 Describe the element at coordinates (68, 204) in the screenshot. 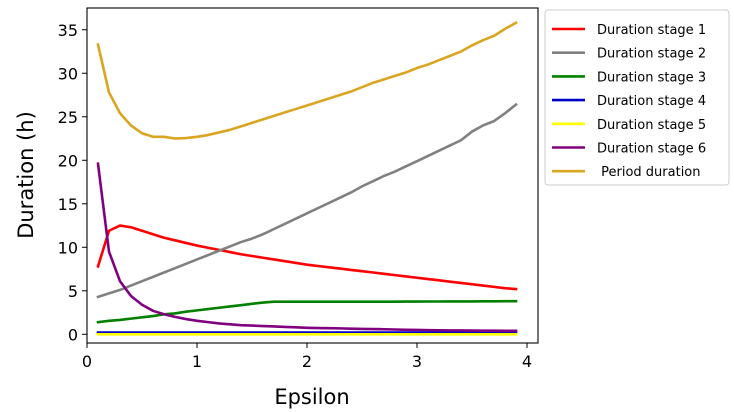

I see `y-tick-label: 15` at that location.